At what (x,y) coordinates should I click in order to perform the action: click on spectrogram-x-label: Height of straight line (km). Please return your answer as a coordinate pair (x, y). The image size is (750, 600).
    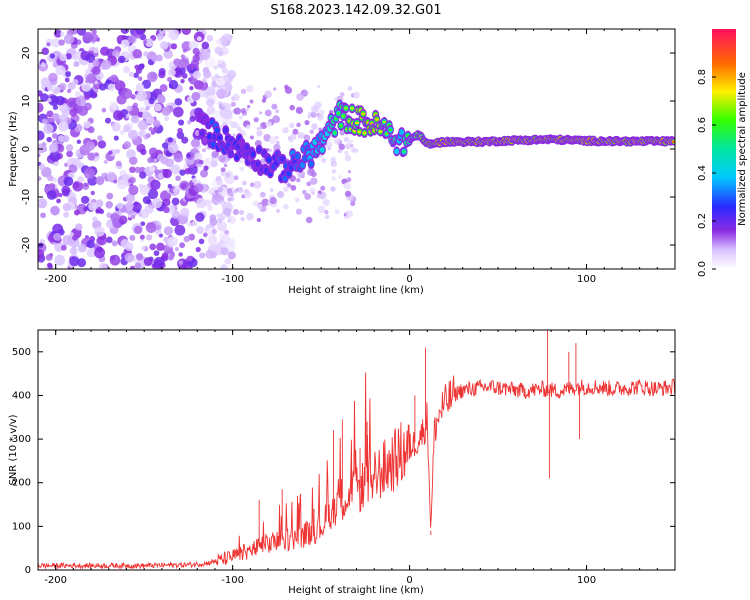
    Looking at the image, I should click on (356, 290).